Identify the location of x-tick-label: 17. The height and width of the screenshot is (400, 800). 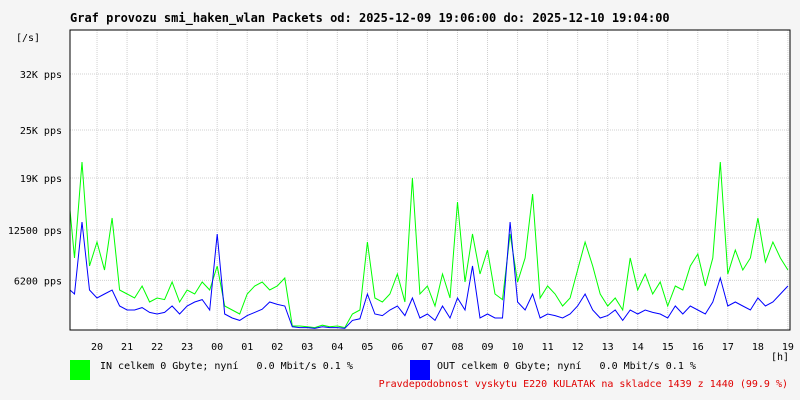
(728, 347).